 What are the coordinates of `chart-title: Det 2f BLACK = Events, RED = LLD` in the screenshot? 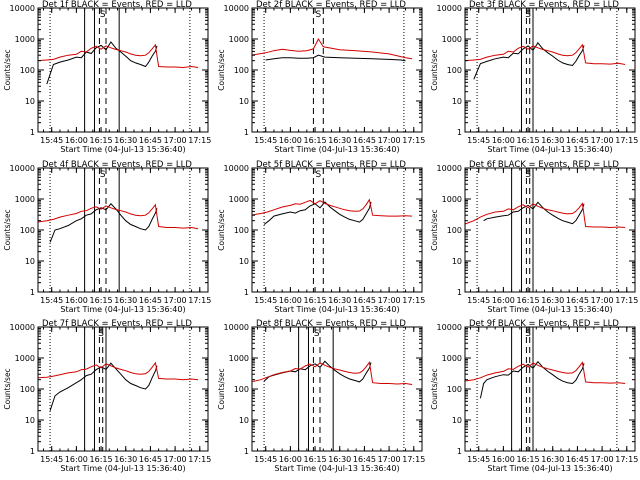 It's located at (331, 5).